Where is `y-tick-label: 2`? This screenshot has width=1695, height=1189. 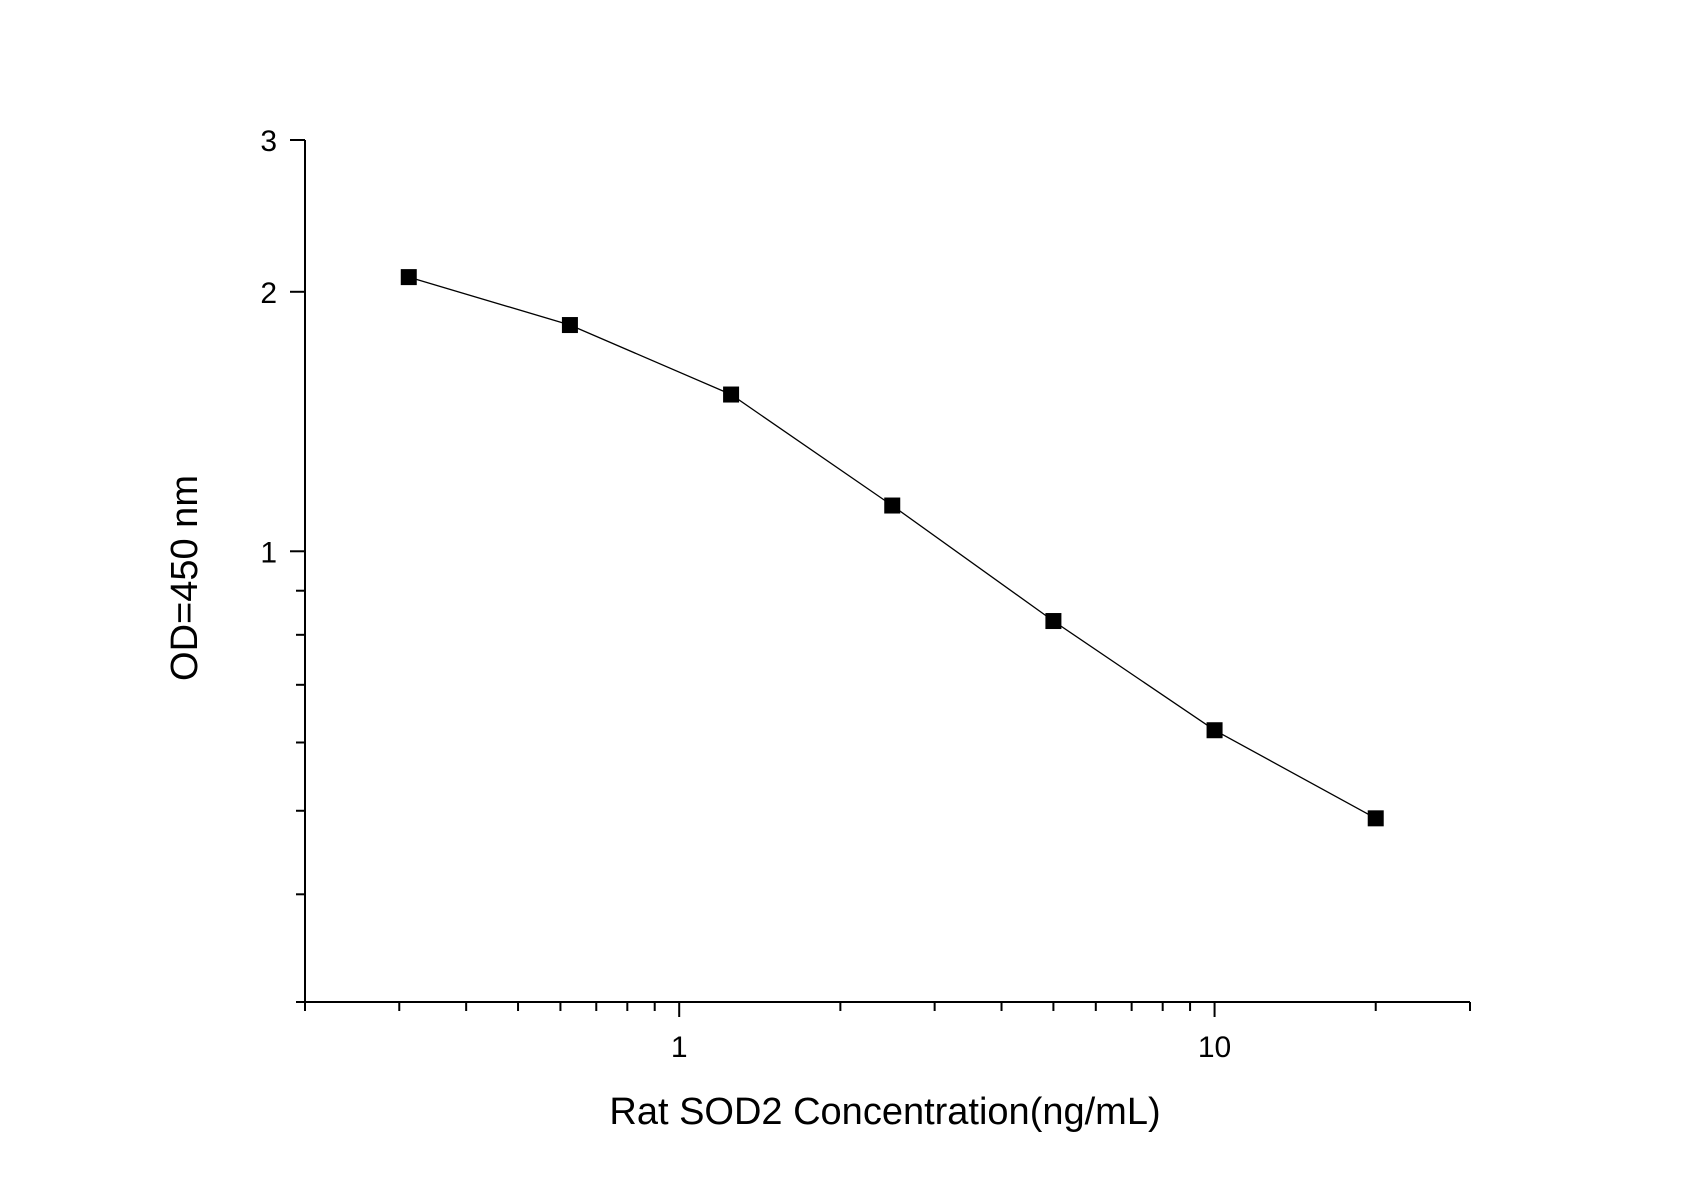
y-tick-label: 2 is located at coordinates (268, 293).